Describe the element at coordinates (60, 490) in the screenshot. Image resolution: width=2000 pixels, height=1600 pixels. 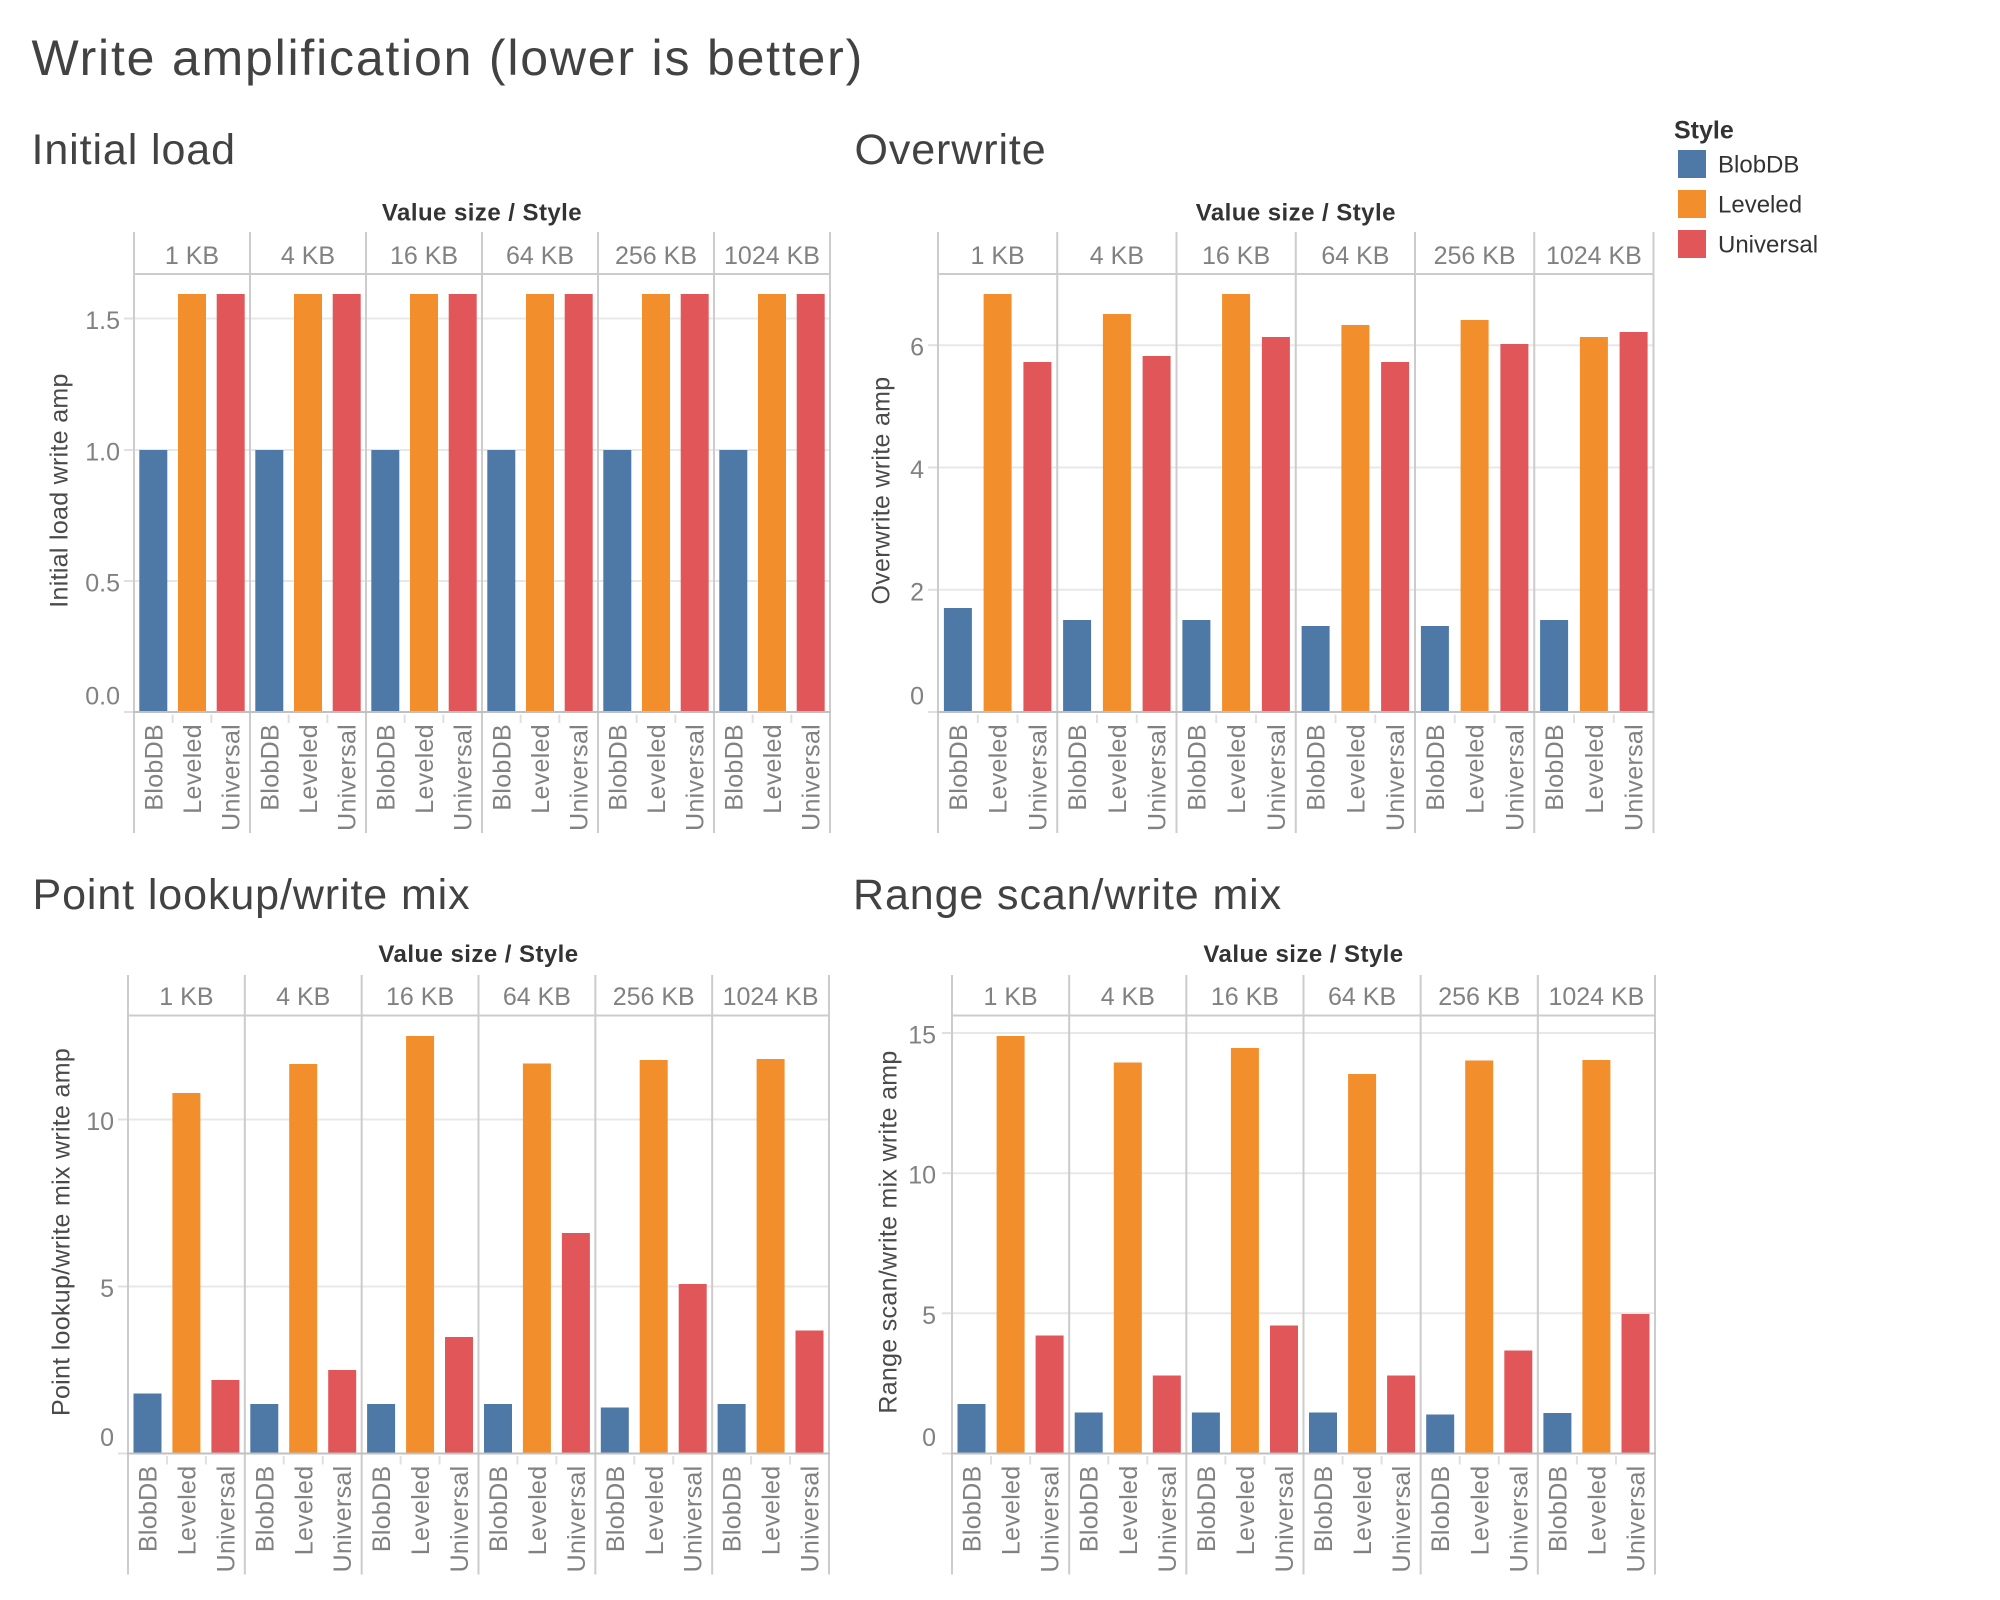
I see `svg-text: Initial load write amp` at that location.